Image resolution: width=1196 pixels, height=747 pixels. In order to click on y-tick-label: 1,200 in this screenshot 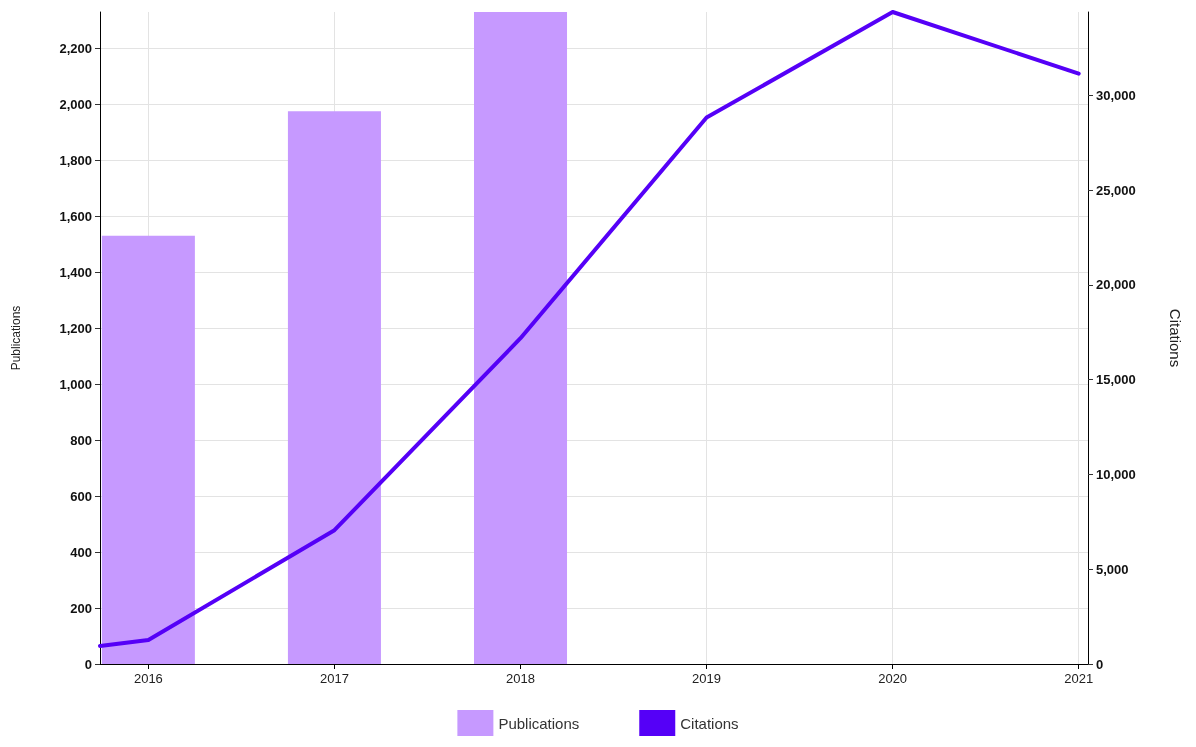, I will do `click(75, 328)`.